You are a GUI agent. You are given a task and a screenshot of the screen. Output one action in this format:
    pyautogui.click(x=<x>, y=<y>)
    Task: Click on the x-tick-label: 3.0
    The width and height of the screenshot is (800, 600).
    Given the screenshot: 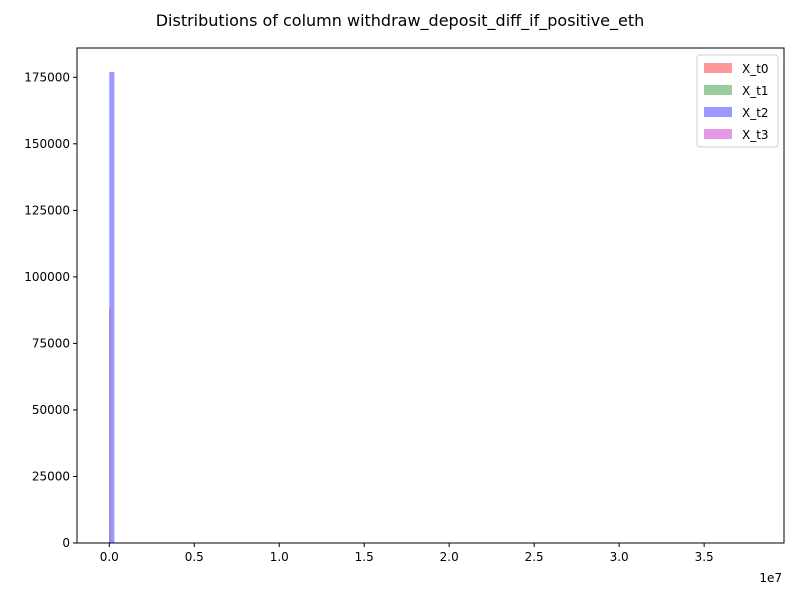 What is the action you would take?
    pyautogui.click(x=619, y=557)
    